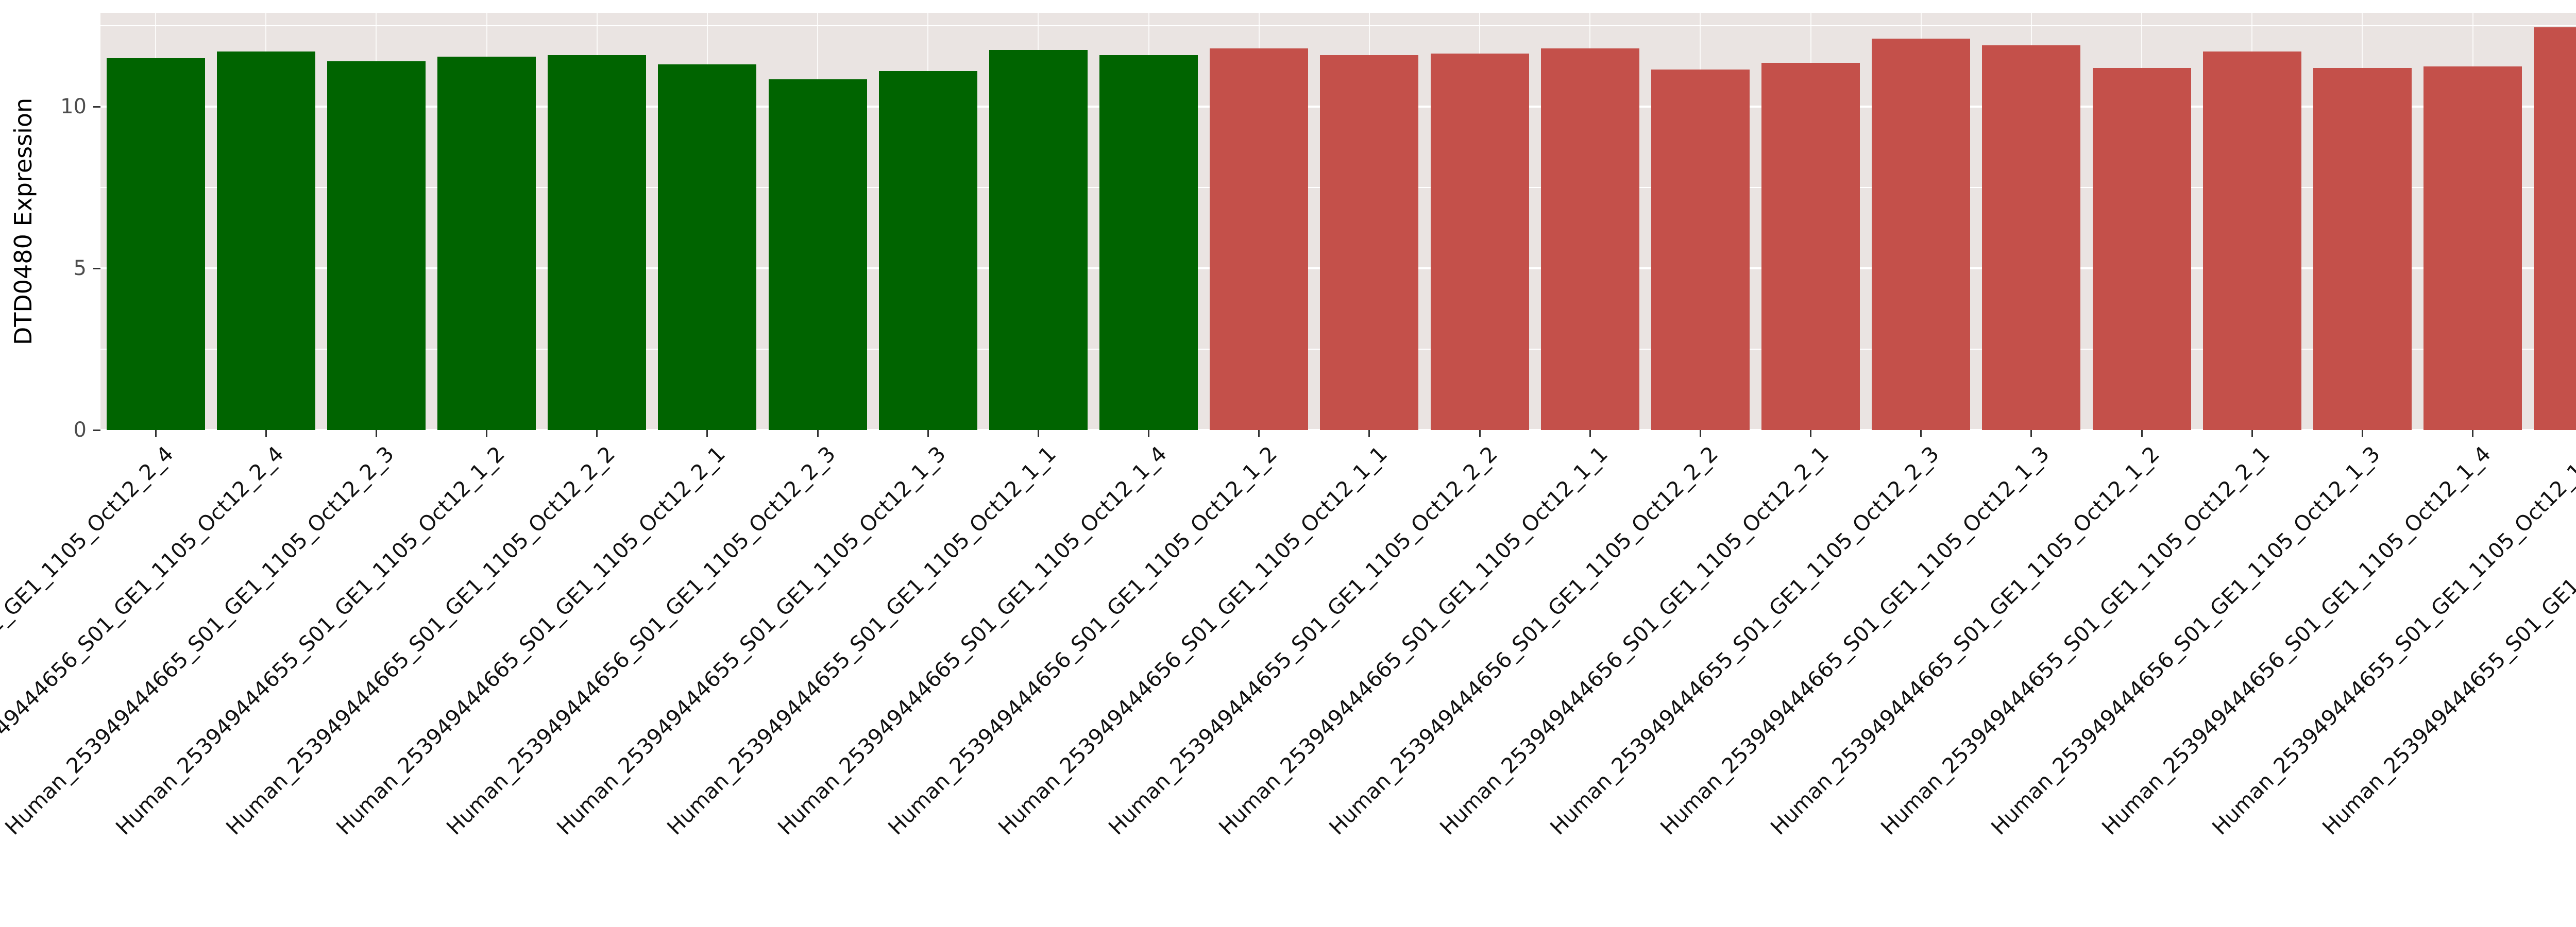 This screenshot has width=2576, height=927. What do you see at coordinates (80, 268) in the screenshot?
I see `y-tick-label: 5` at bounding box center [80, 268].